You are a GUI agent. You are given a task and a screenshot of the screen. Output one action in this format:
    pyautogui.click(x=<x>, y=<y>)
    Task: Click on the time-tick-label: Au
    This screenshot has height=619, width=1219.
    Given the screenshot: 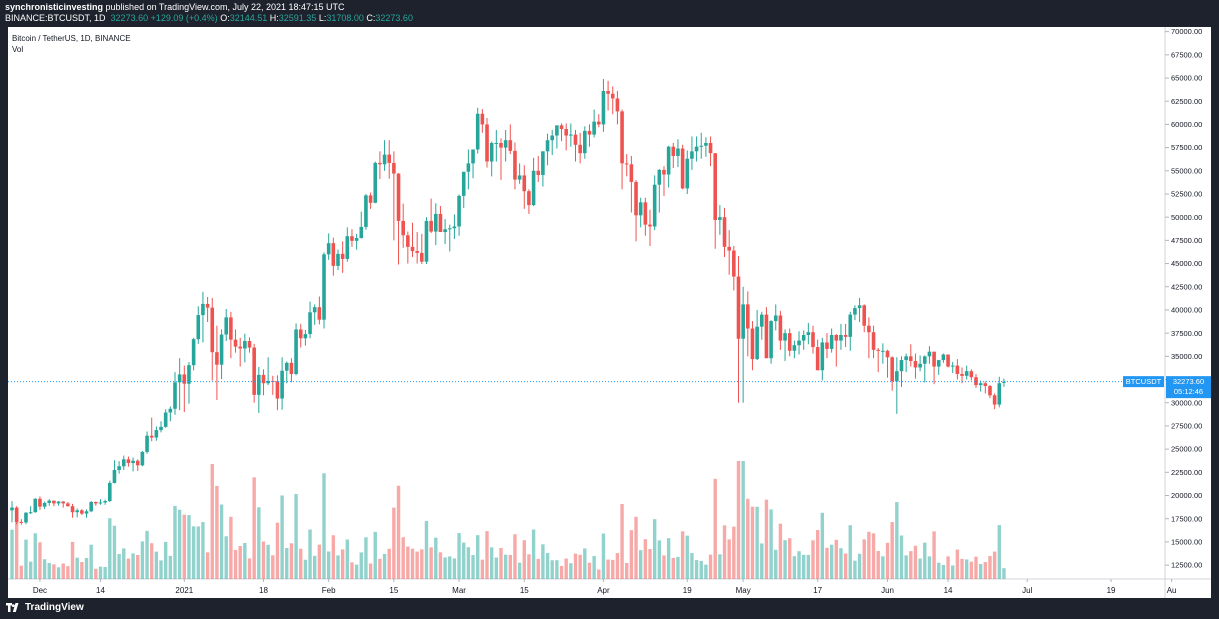 What is the action you would take?
    pyautogui.click(x=1172, y=590)
    